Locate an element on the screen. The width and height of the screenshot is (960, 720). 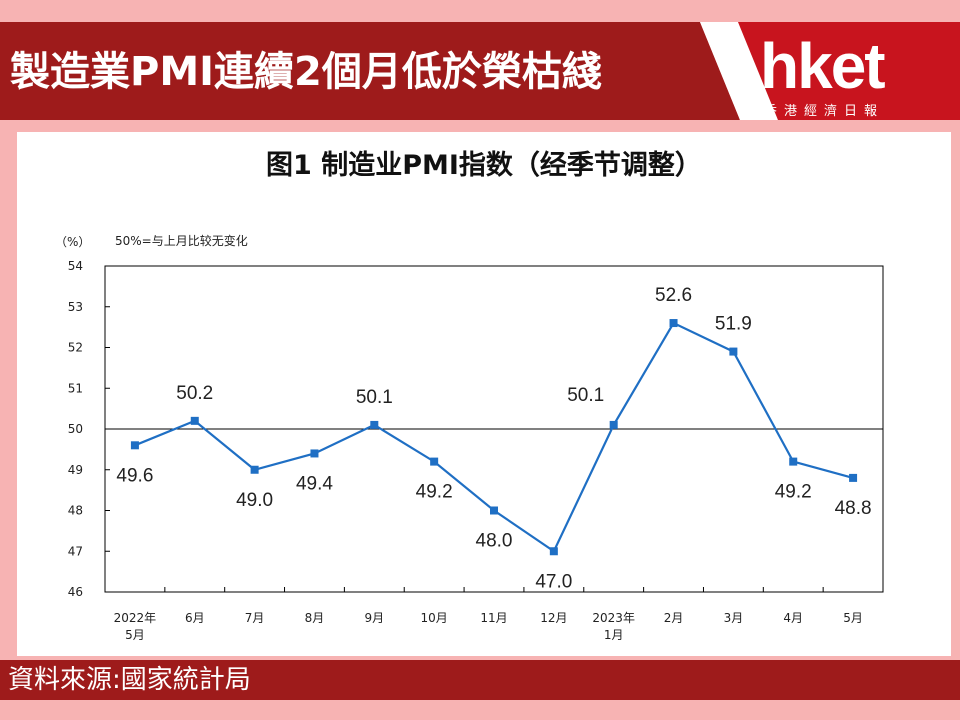
data-label: 51.9 is located at coordinates (733, 324).